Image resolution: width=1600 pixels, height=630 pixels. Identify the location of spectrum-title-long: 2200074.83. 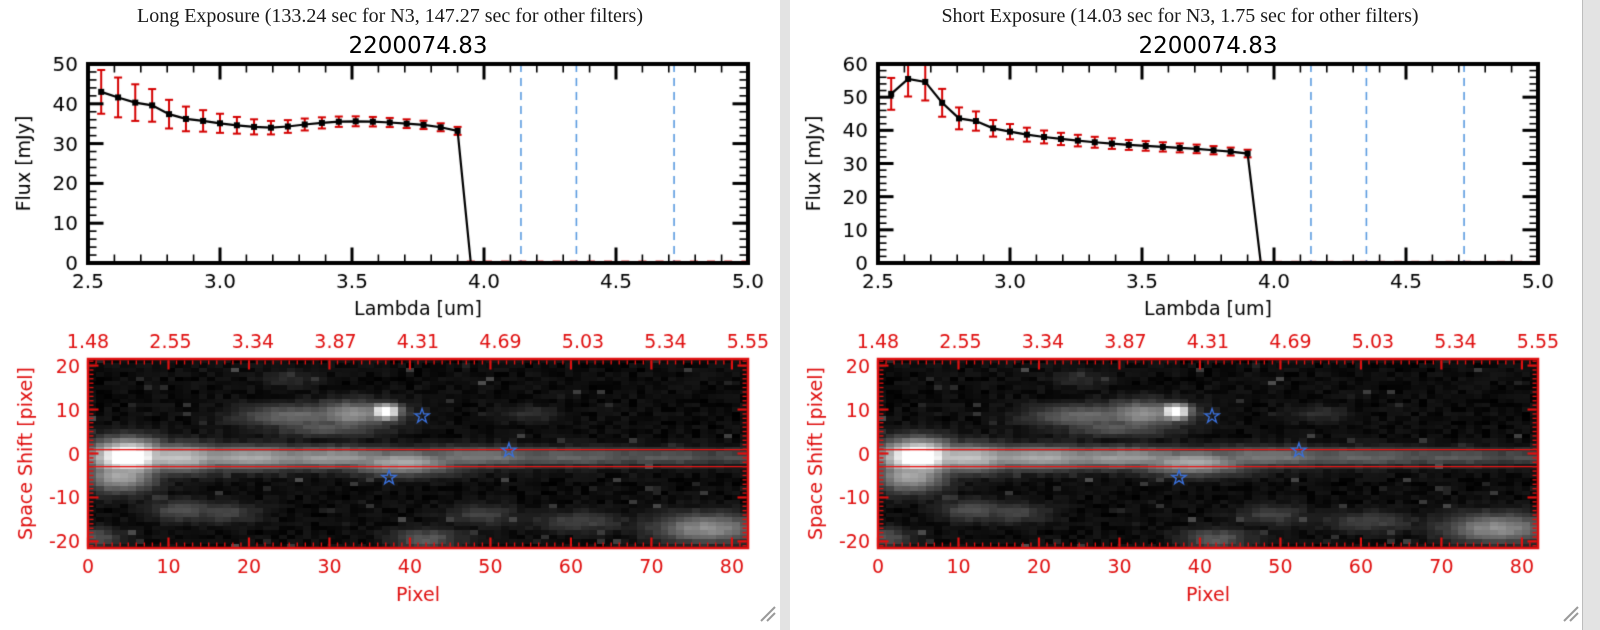
(418, 46).